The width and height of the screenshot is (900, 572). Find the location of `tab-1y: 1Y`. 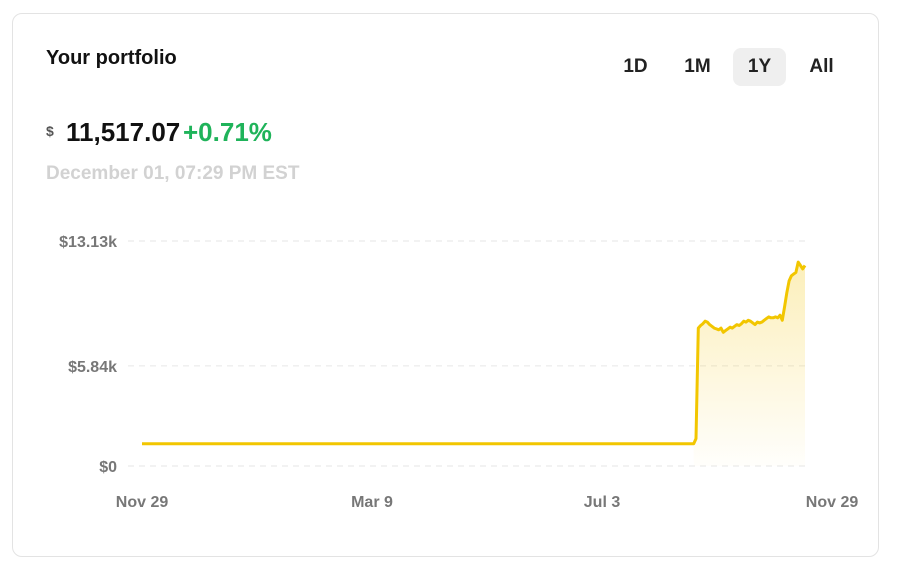

tab-1y: 1Y is located at coordinates (759, 67).